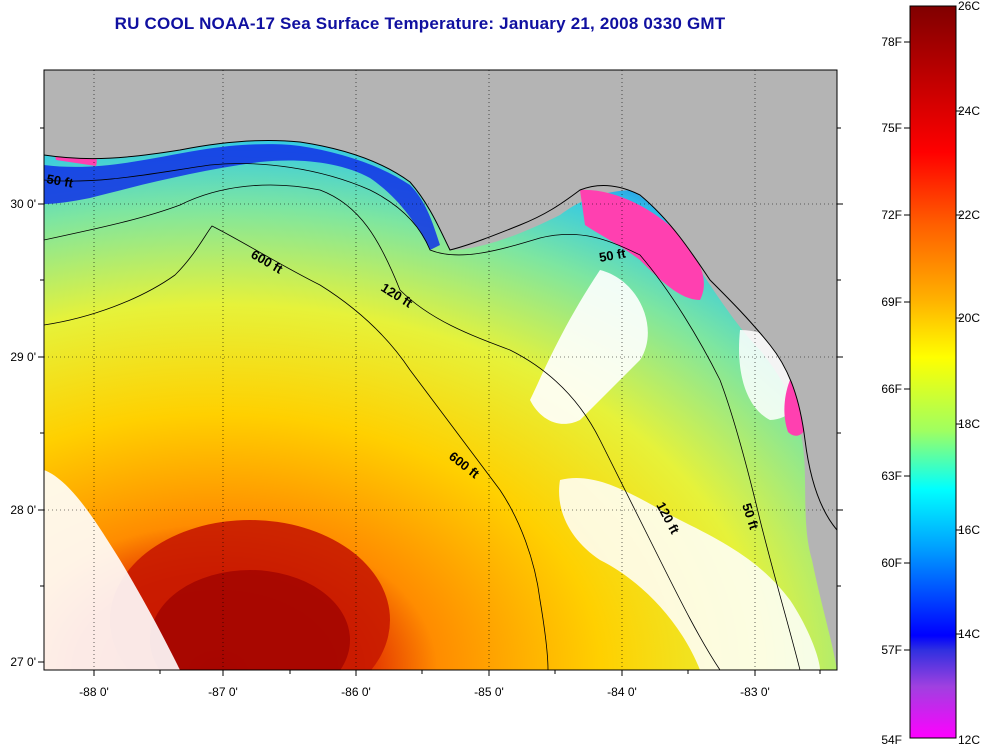 Image resolution: width=992 pixels, height=754 pixels. Describe the element at coordinates (891, 563) in the screenshot. I see `cb-f-label-60: 60F` at that location.